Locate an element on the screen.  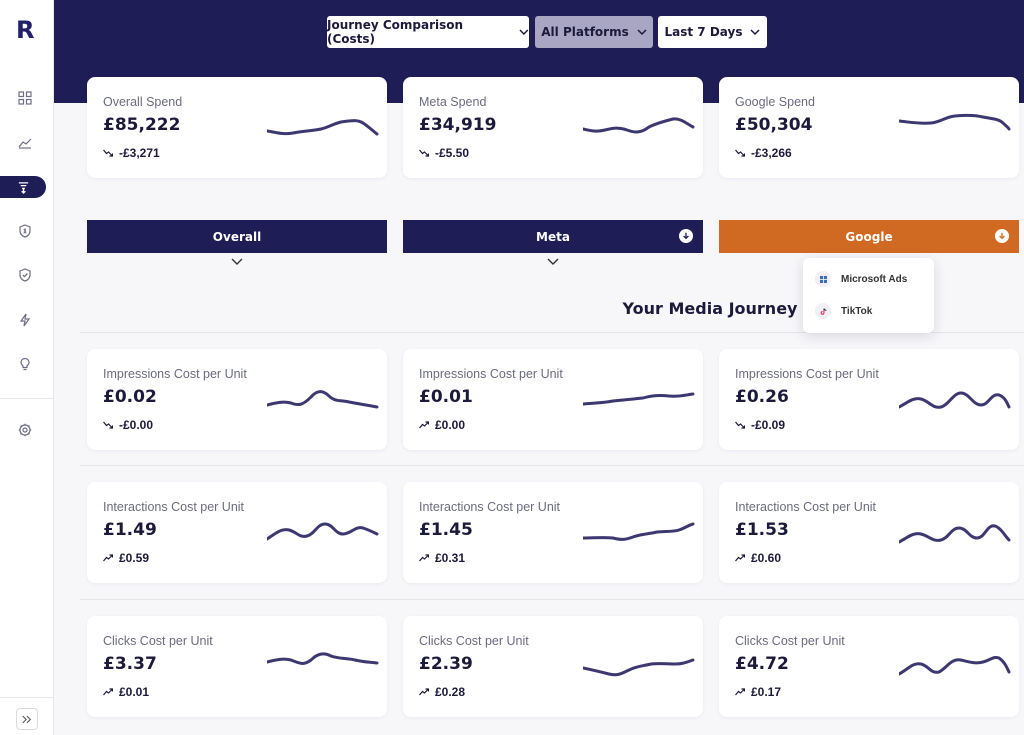
card-change-value: £0.28 is located at coordinates (450, 692).